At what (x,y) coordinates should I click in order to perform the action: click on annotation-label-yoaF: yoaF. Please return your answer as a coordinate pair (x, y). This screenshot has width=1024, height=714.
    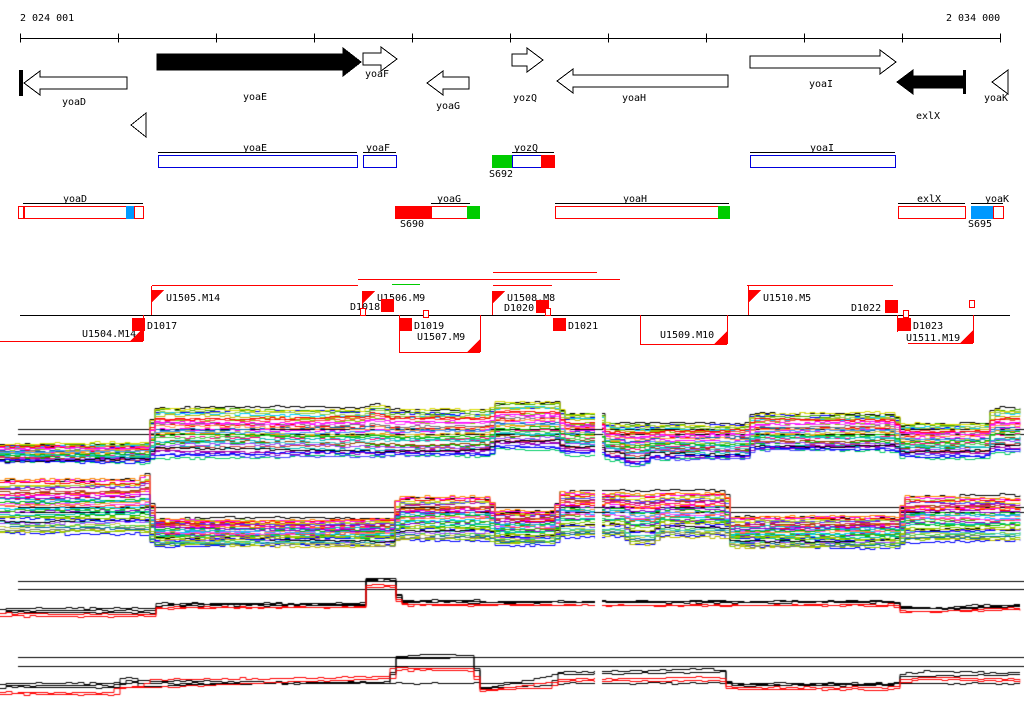
    Looking at the image, I should click on (378, 148).